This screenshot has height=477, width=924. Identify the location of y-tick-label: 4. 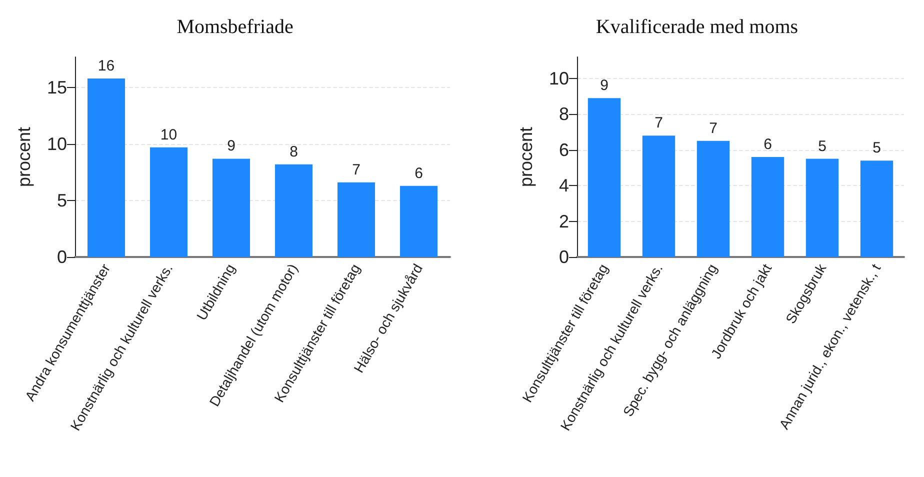
(563, 186).